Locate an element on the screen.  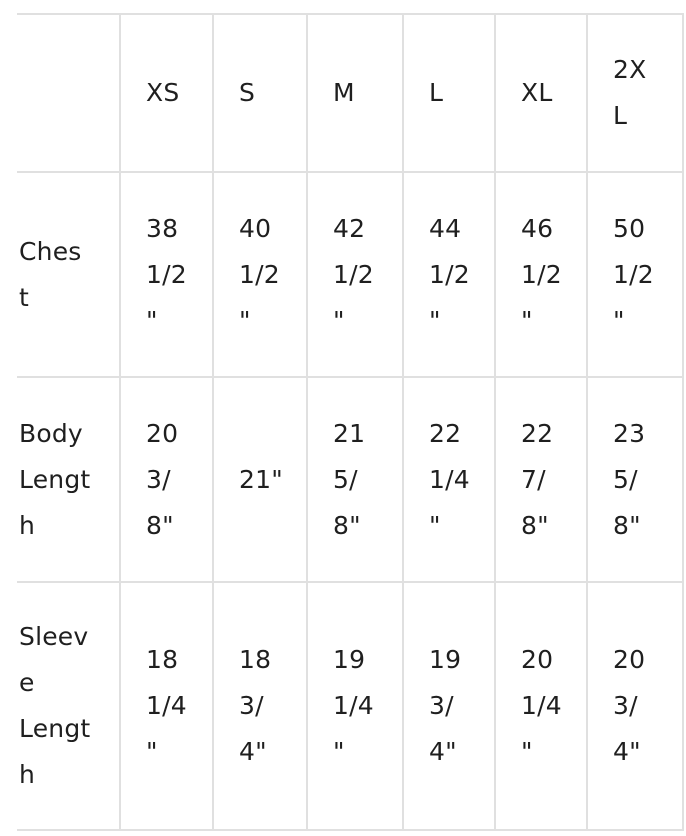
cell-chest-2xl: 50 1/2 " is located at coordinates (635, 274).